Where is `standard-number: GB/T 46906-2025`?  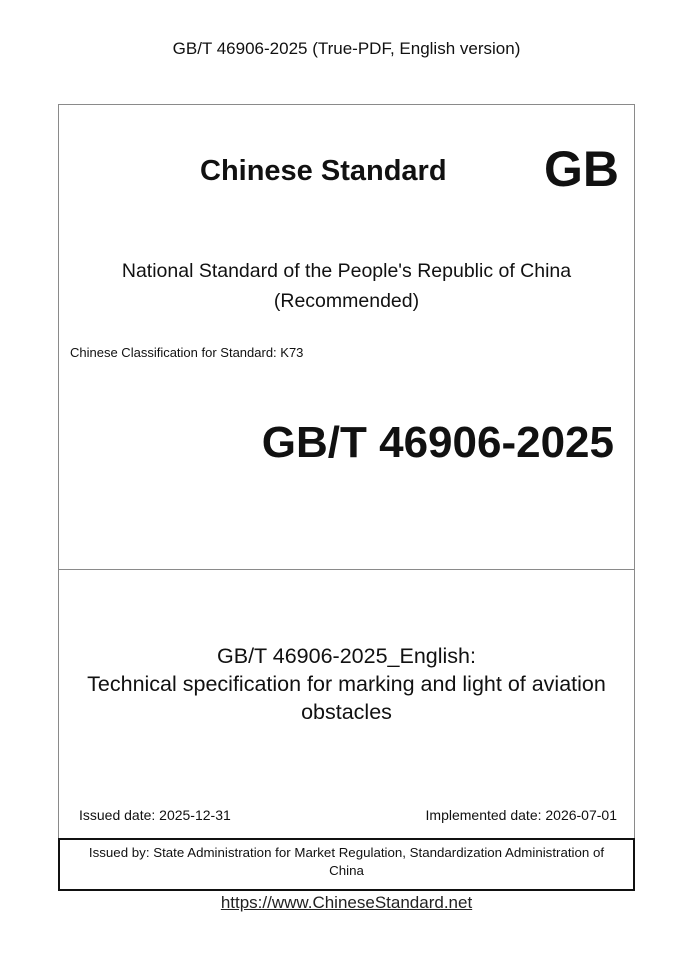 standard-number: GB/T 46906-2025 is located at coordinates (437, 442).